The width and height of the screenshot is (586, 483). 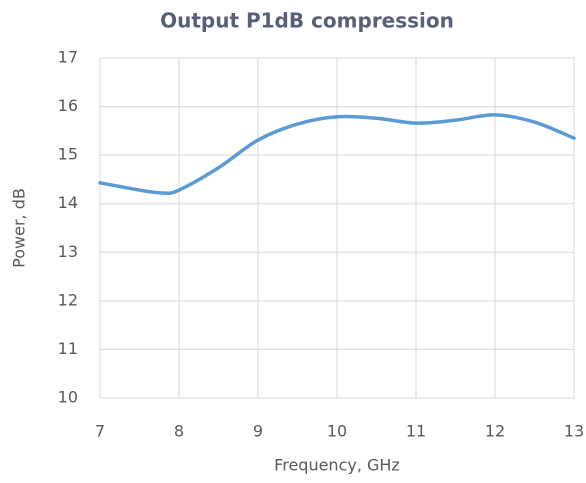 I want to click on y-tick-label: 16, so click(x=68, y=105).